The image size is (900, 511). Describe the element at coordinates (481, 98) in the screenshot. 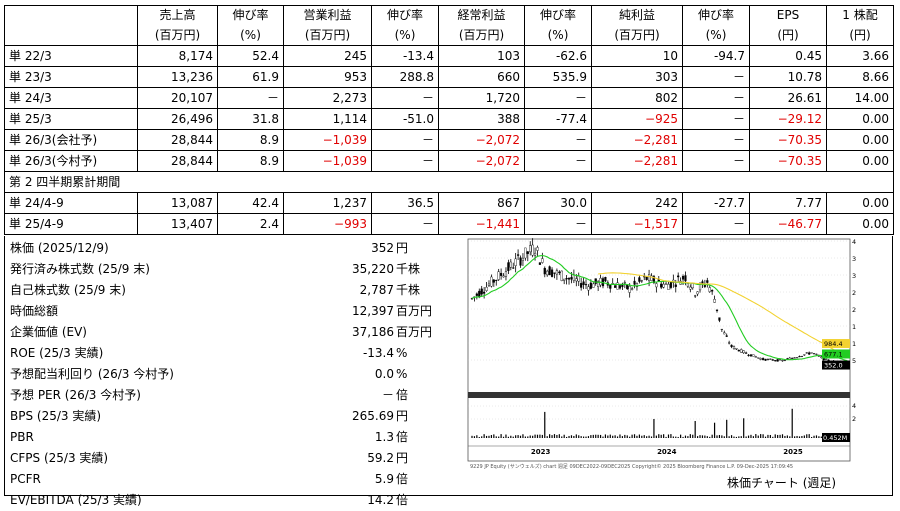

I see `table-cell: 1,720` at that location.